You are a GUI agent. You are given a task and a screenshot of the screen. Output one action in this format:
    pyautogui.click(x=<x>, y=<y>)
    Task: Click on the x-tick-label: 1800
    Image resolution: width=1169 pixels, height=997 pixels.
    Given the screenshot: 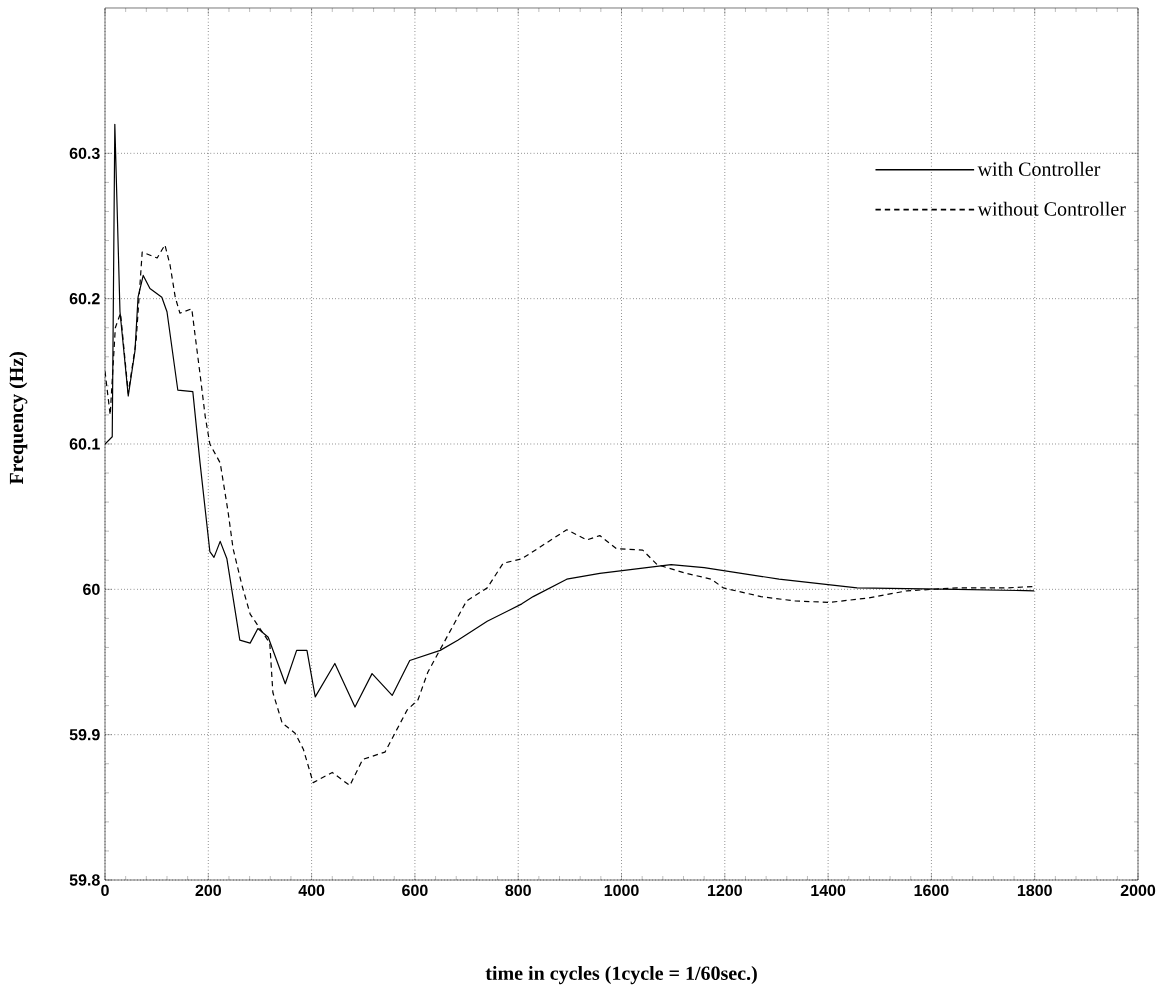 What is the action you would take?
    pyautogui.click(x=1034, y=890)
    